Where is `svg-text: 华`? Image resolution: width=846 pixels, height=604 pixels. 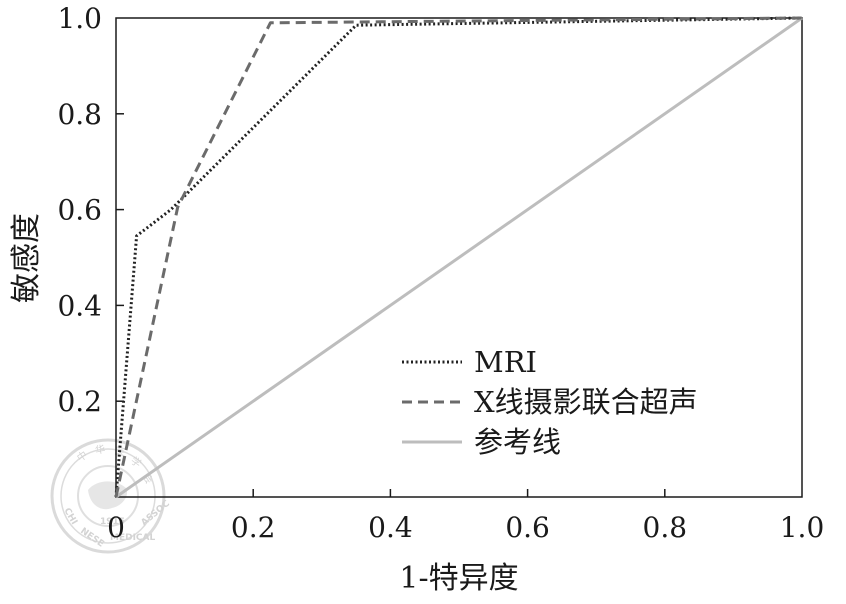
svg-text: 华 is located at coordinates (100, 449).